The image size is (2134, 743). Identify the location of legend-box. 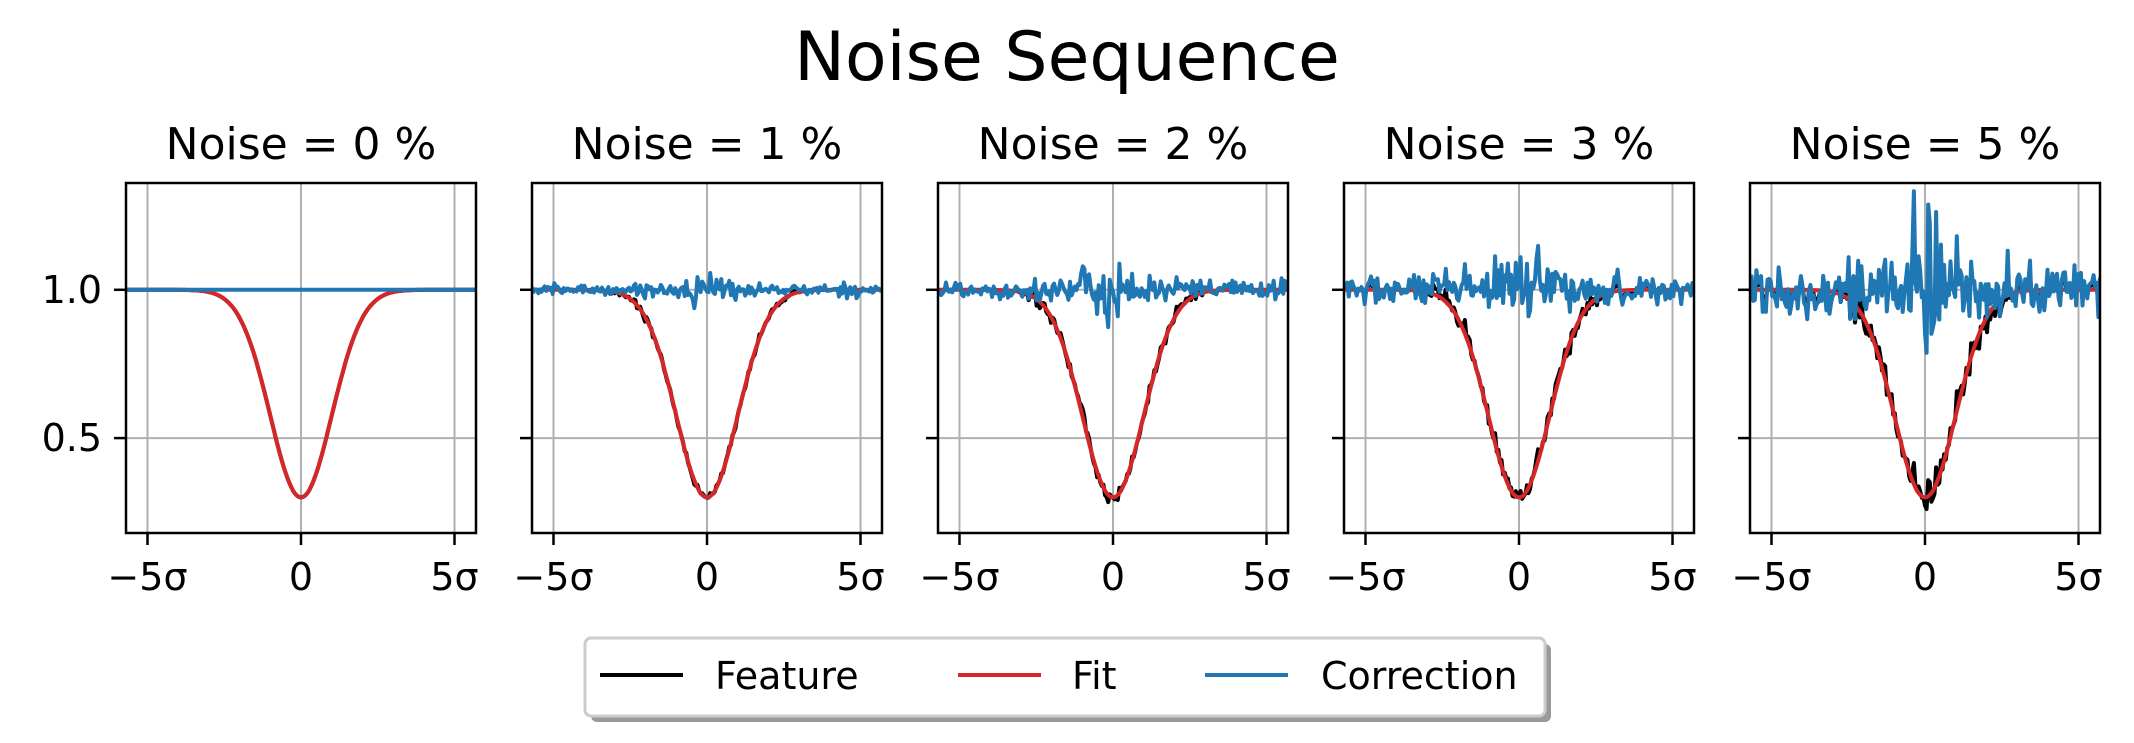
(1065, 677).